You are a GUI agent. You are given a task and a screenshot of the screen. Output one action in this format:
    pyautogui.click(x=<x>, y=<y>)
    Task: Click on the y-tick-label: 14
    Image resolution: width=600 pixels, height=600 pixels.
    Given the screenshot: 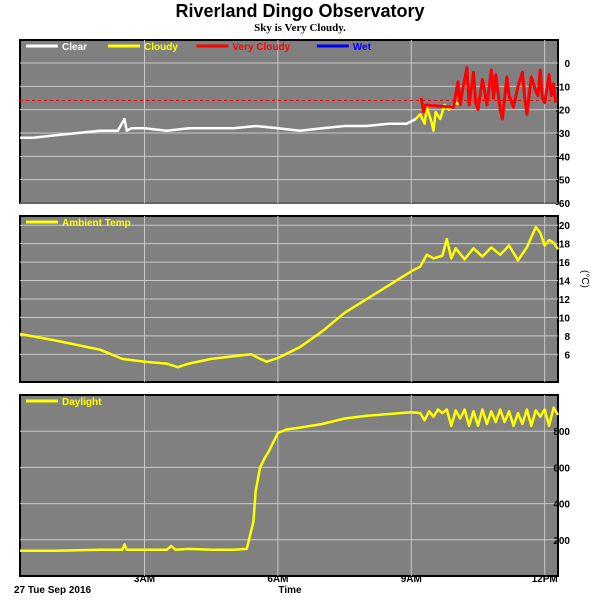 What is the action you would take?
    pyautogui.click(x=565, y=282)
    